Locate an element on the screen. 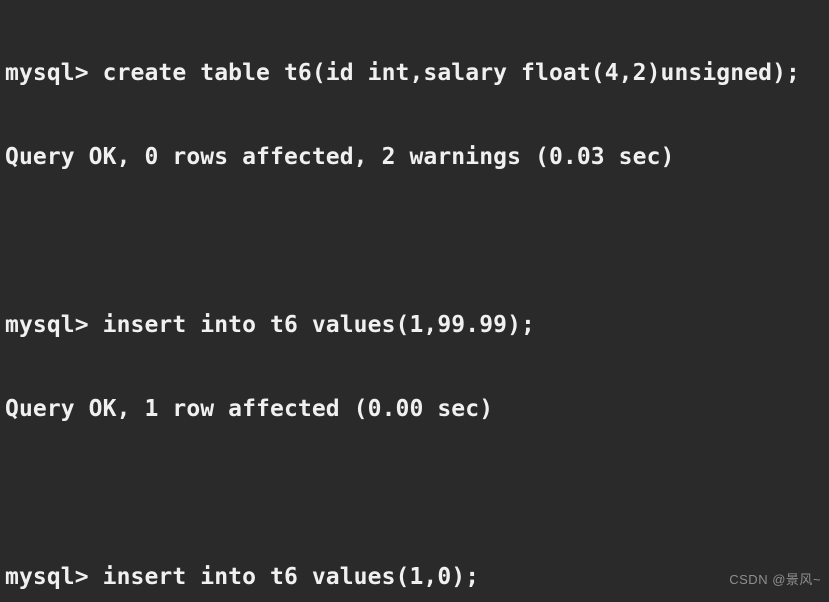 This screenshot has height=602, width=829. terminal-line-insert-2: mysql> insert into t6 values(1,0); is located at coordinates (242, 577).